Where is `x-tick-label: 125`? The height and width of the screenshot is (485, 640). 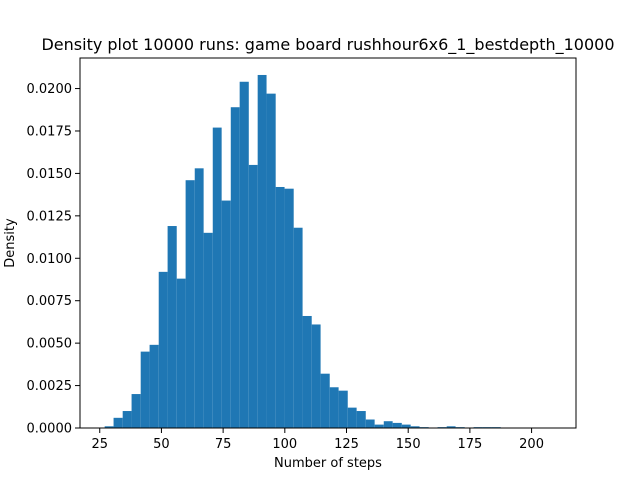
x-tick-label: 125 is located at coordinates (346, 444).